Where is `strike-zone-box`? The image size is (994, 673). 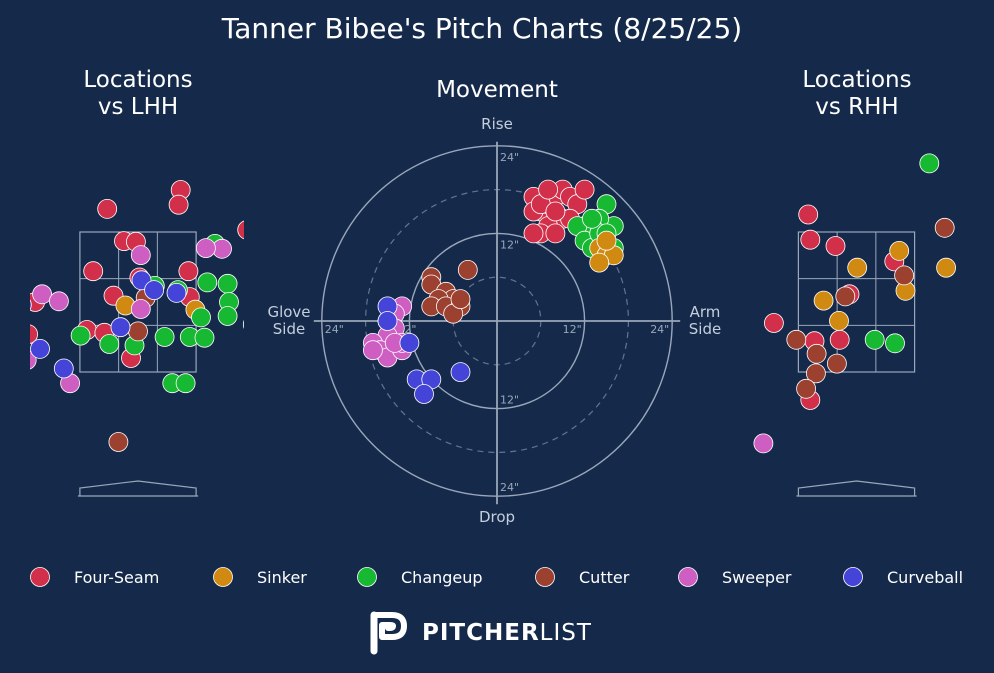 strike-zone-box is located at coordinates (856, 302).